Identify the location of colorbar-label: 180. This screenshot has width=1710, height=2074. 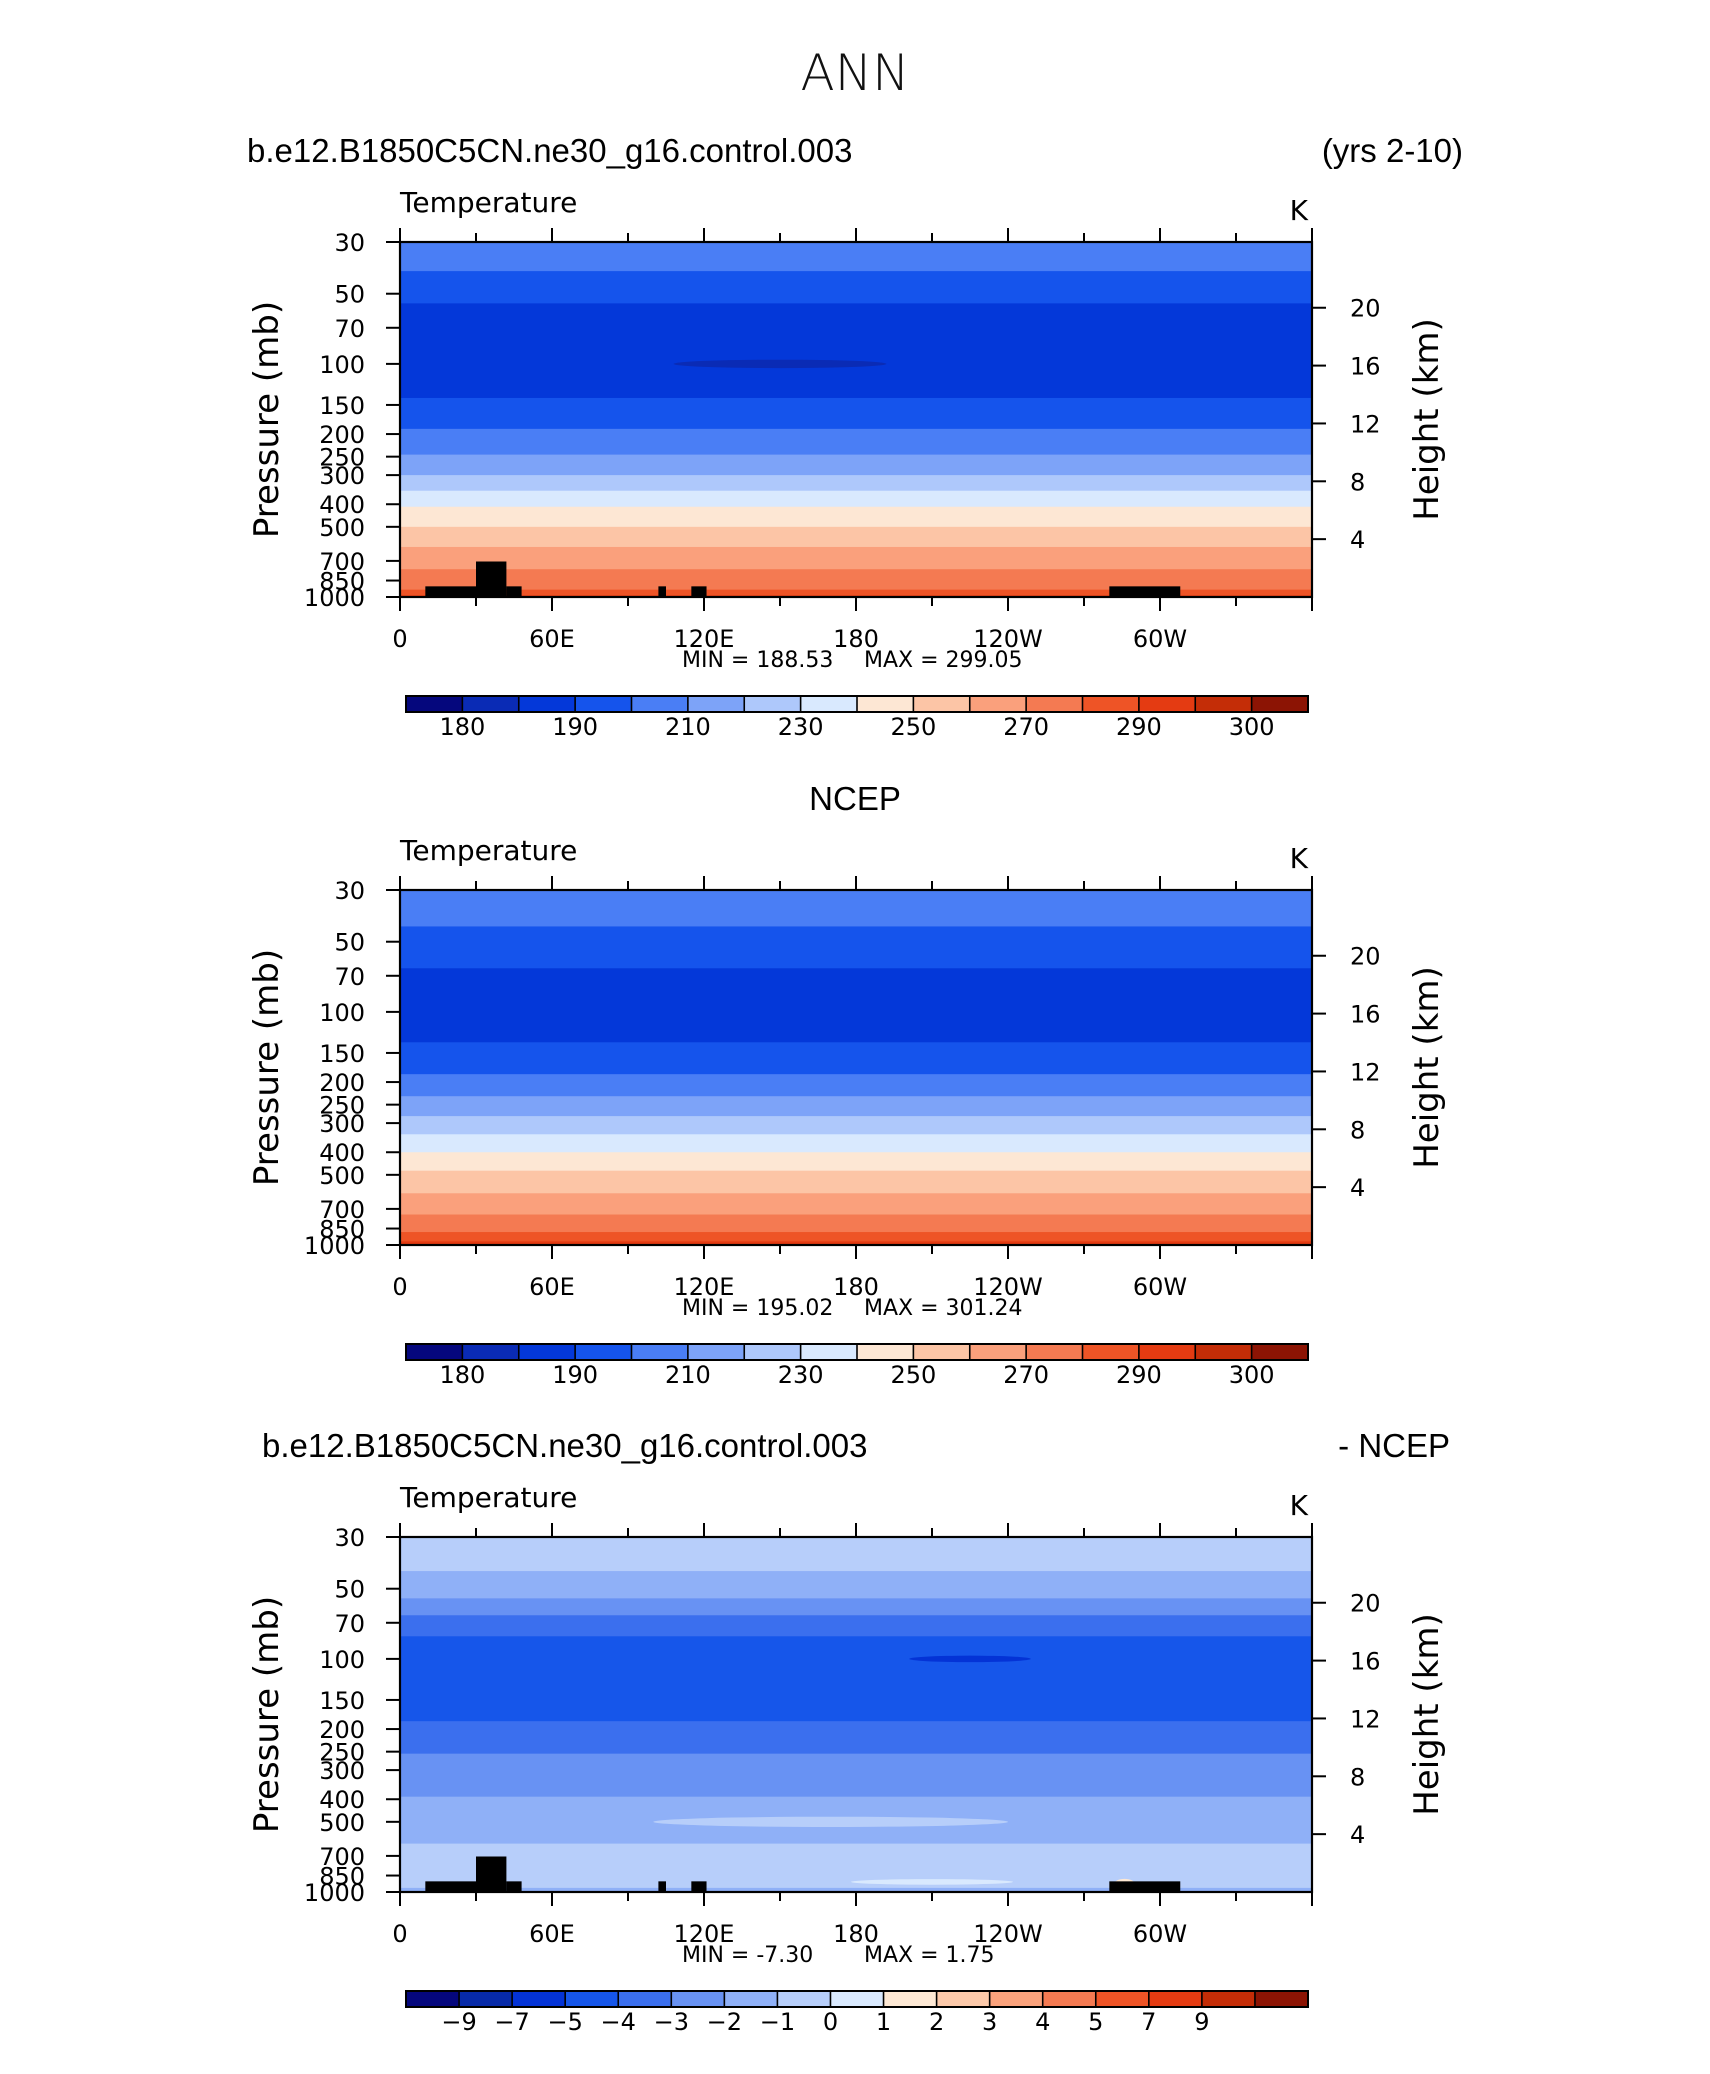
(462, 727).